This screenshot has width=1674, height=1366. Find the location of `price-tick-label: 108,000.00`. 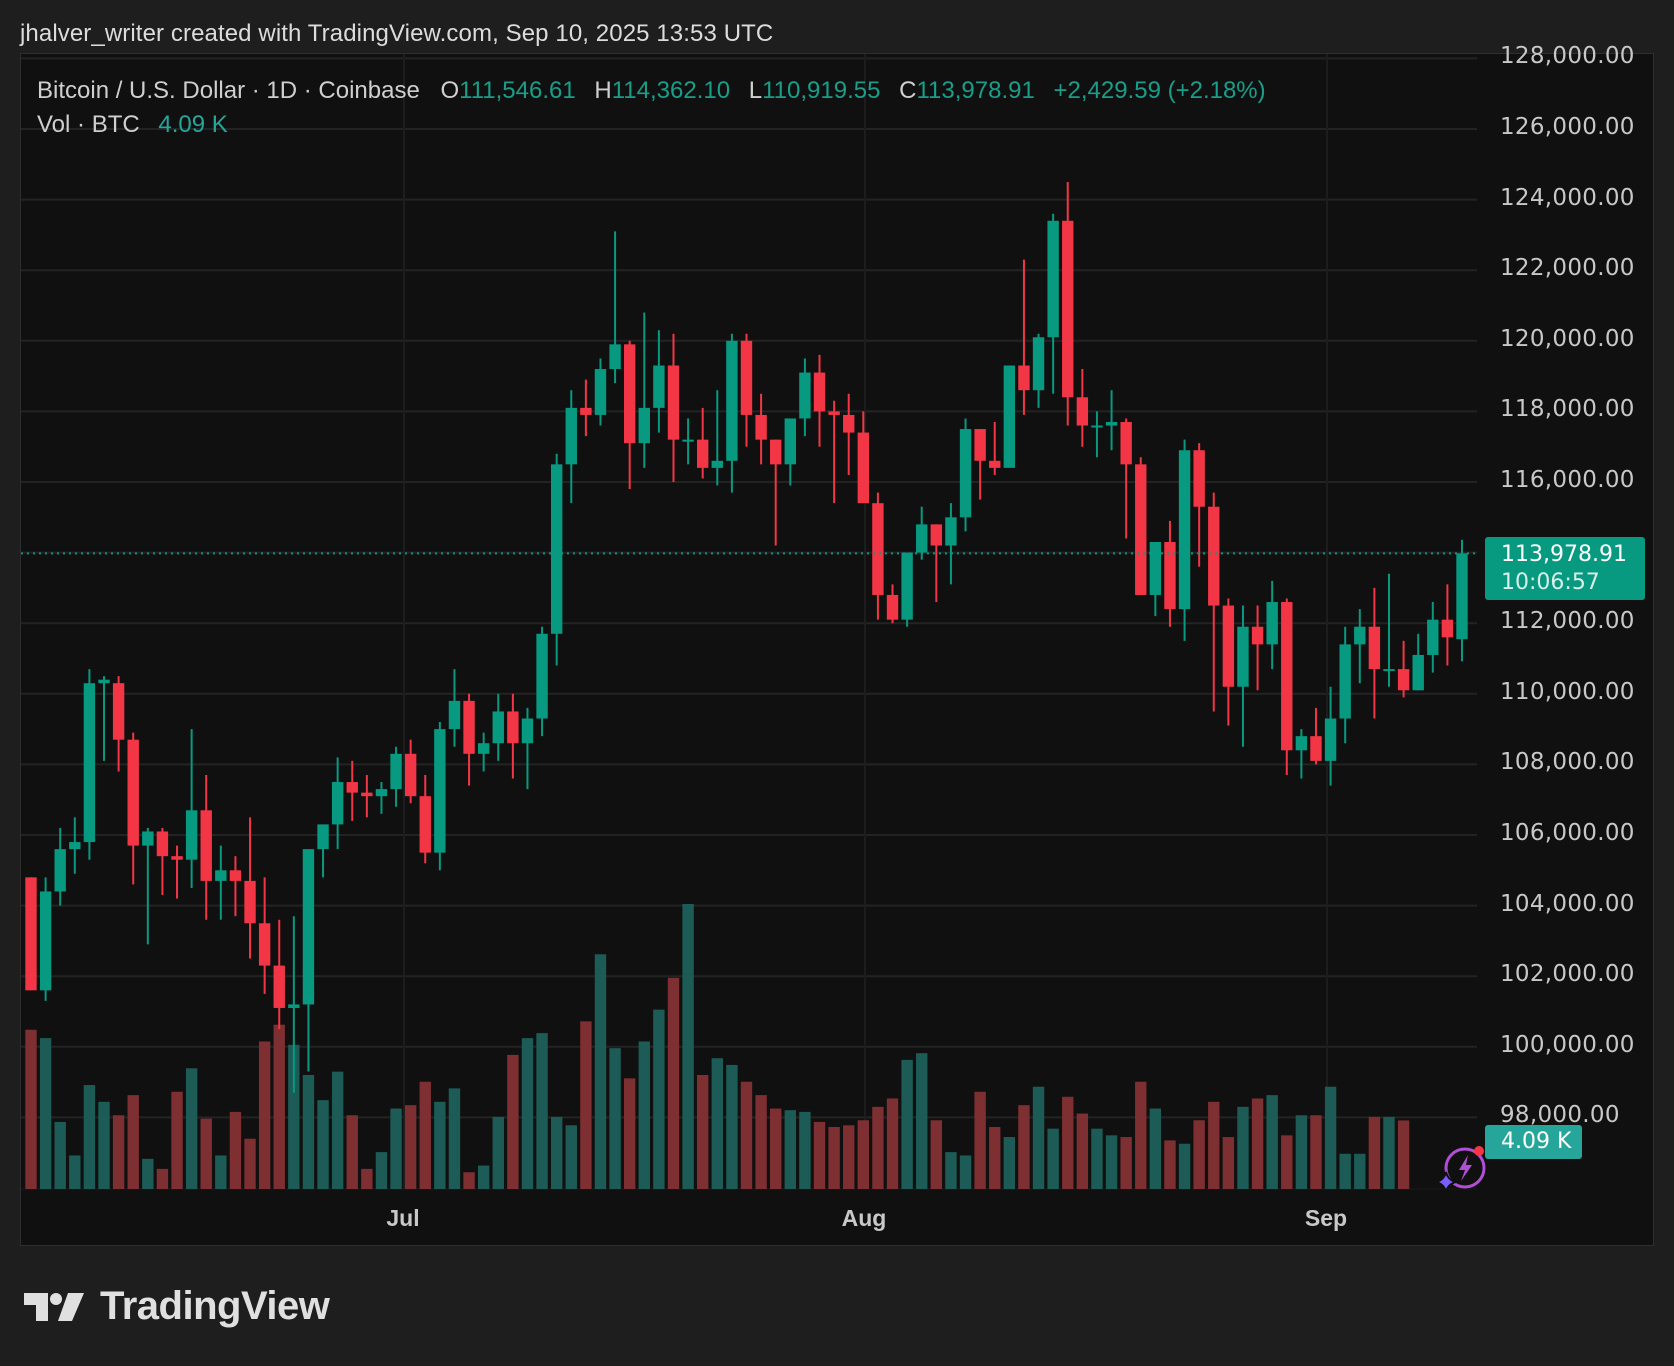

price-tick-label: 108,000.00 is located at coordinates (1567, 762).